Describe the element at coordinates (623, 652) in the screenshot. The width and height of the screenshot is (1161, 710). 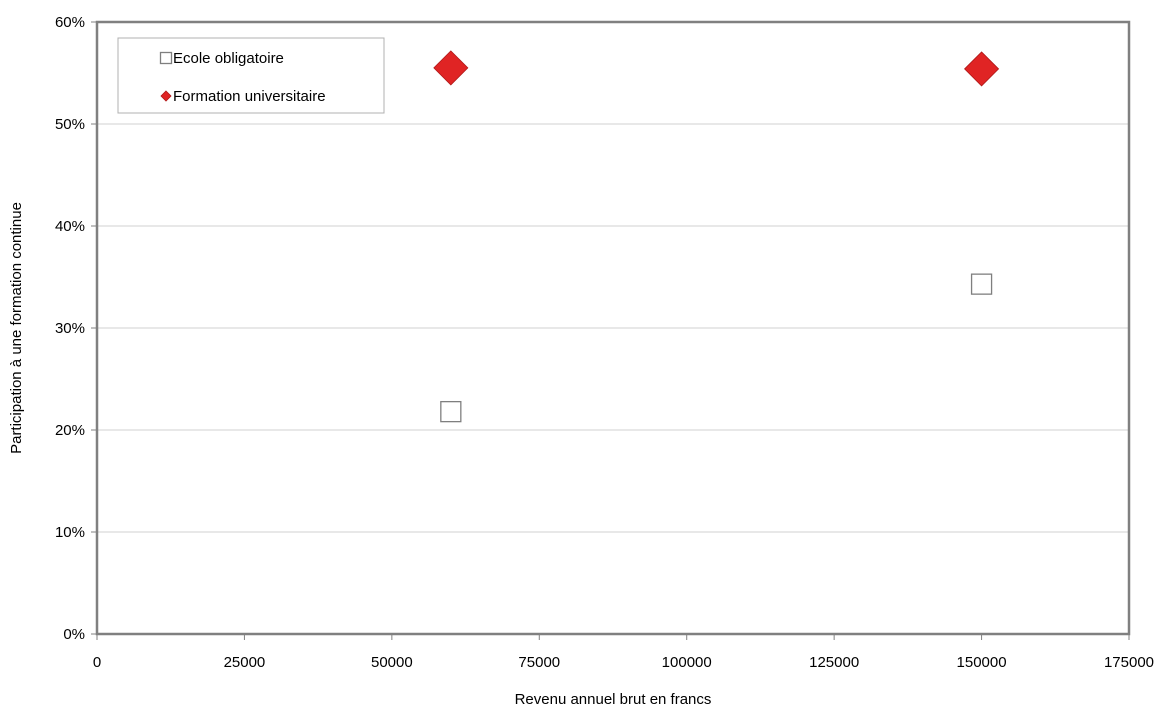
I see `x-axis-ticks: 0 25000 50000 75000 100000 125000 150000 175000` at that location.